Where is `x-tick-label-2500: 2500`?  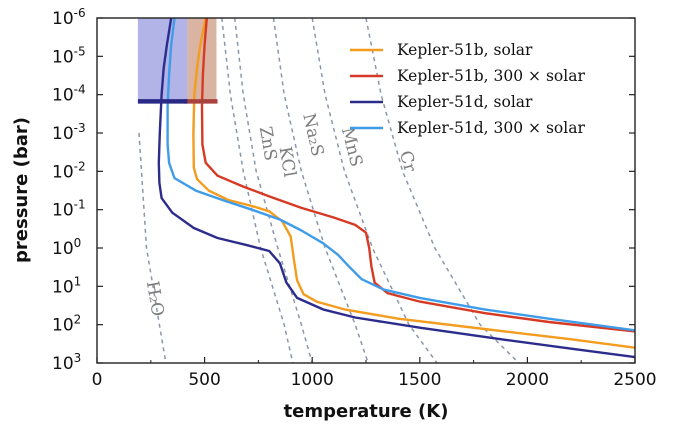
x-tick-label-2500: 2500 is located at coordinates (634, 380).